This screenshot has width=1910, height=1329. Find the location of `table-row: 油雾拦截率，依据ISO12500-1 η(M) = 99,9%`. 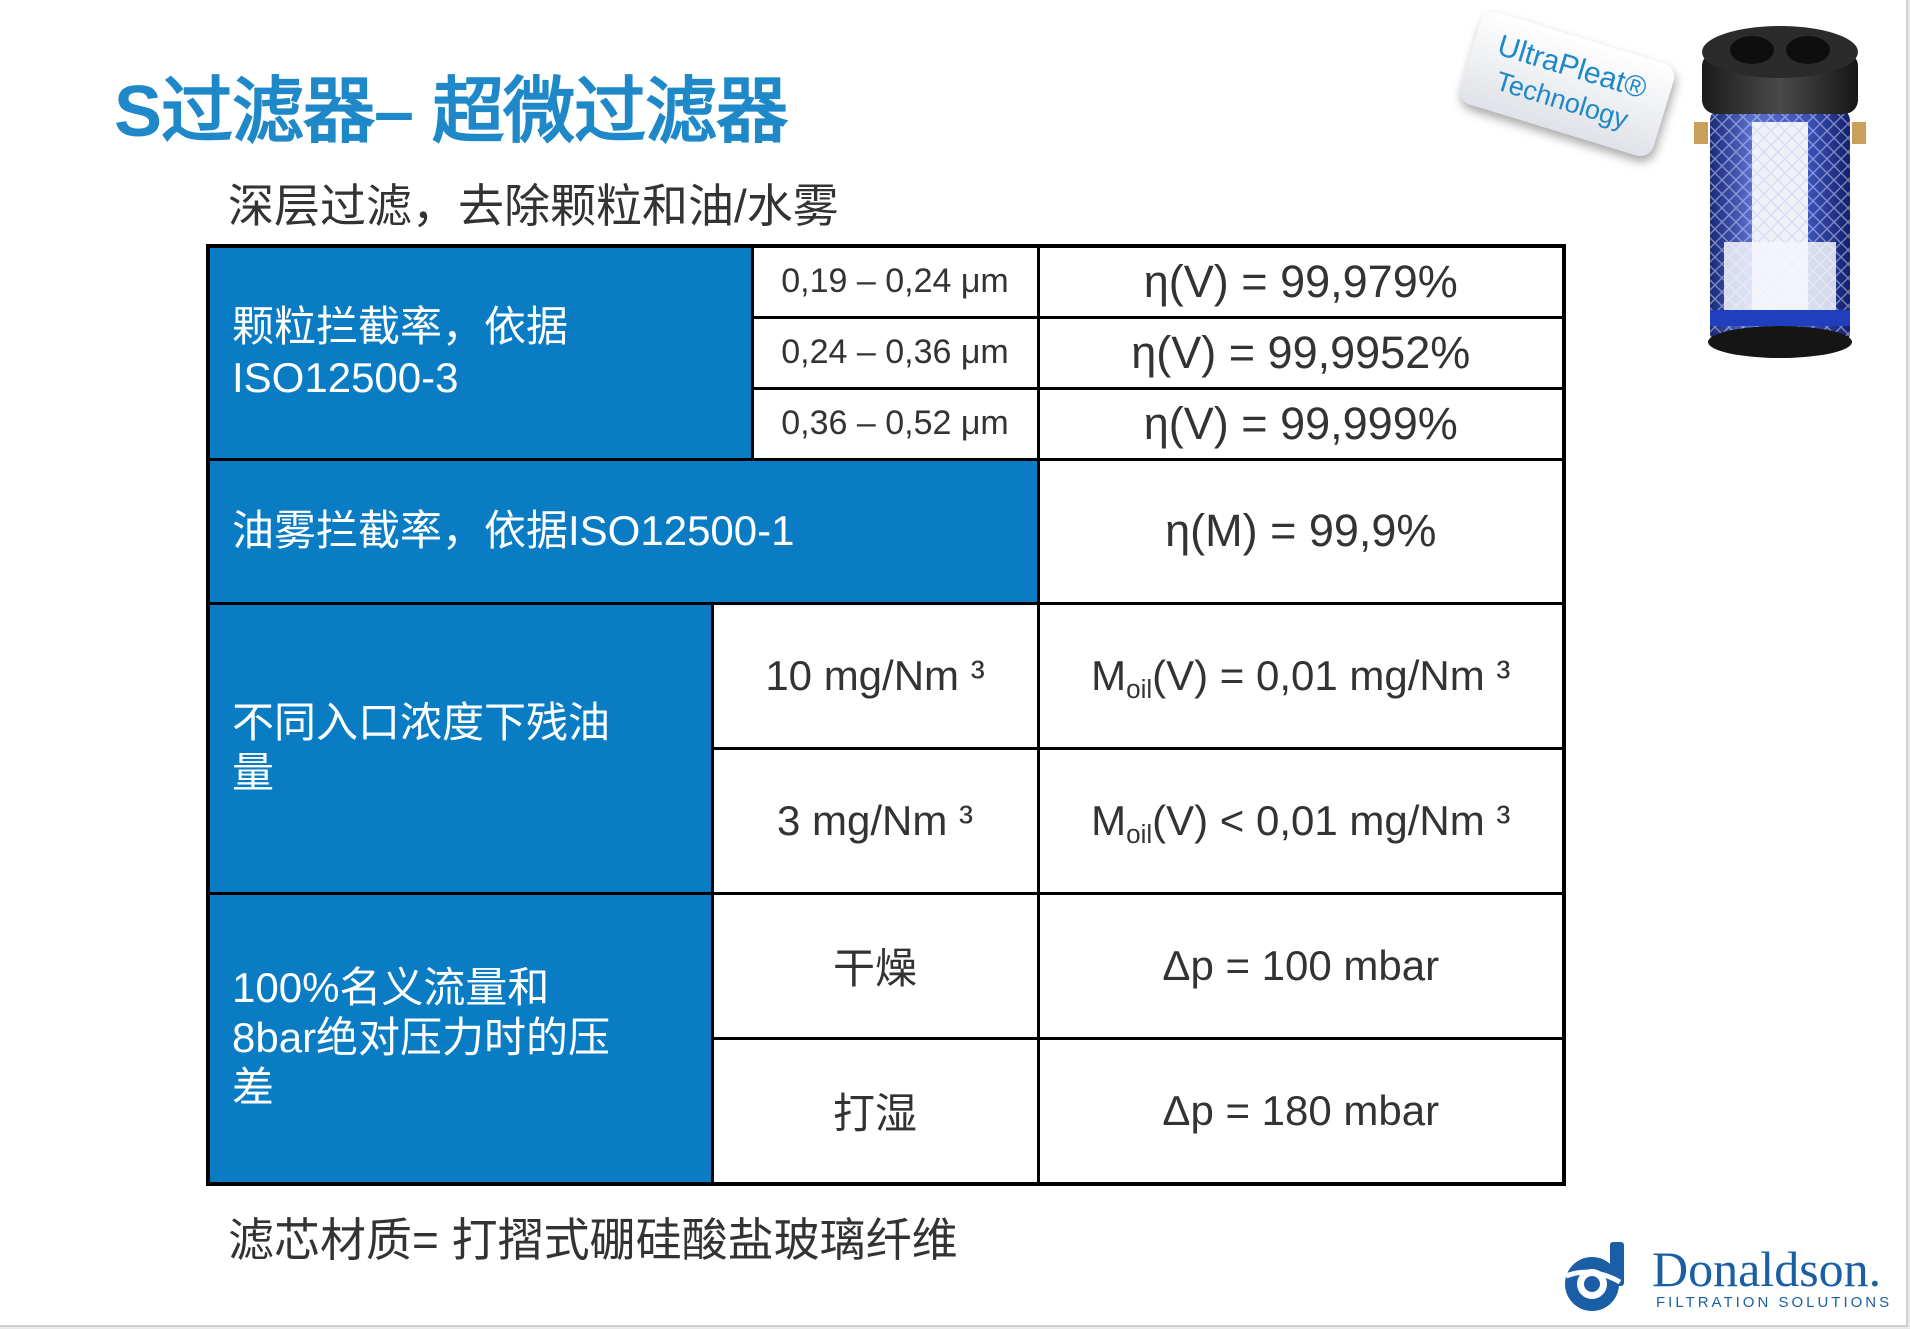

table-row: 油雾拦截率，依据ISO12500-1 η(M) = 99,9% is located at coordinates (886, 531).